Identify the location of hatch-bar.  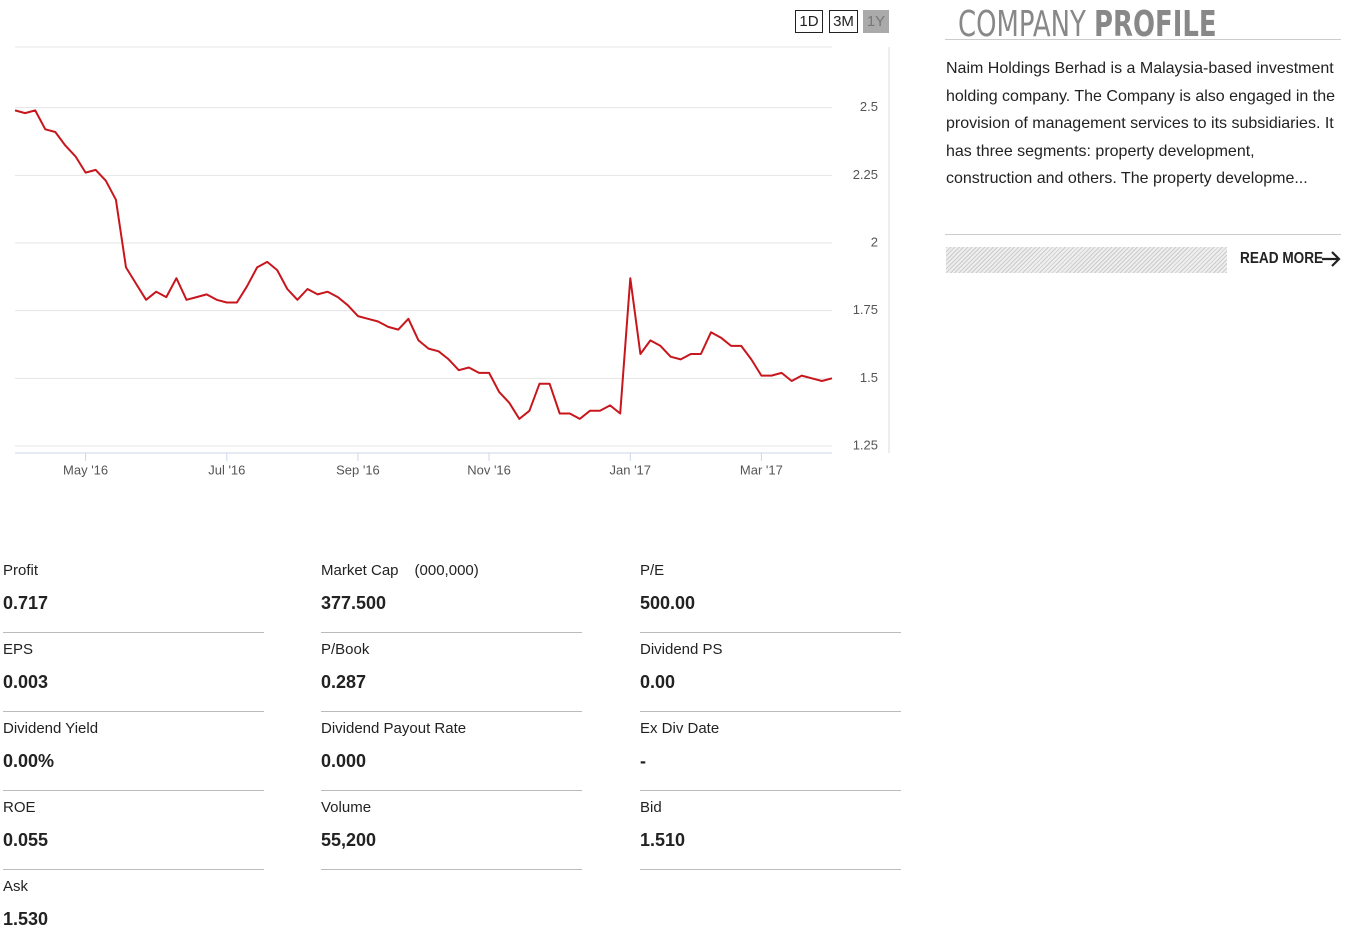
(1086, 260).